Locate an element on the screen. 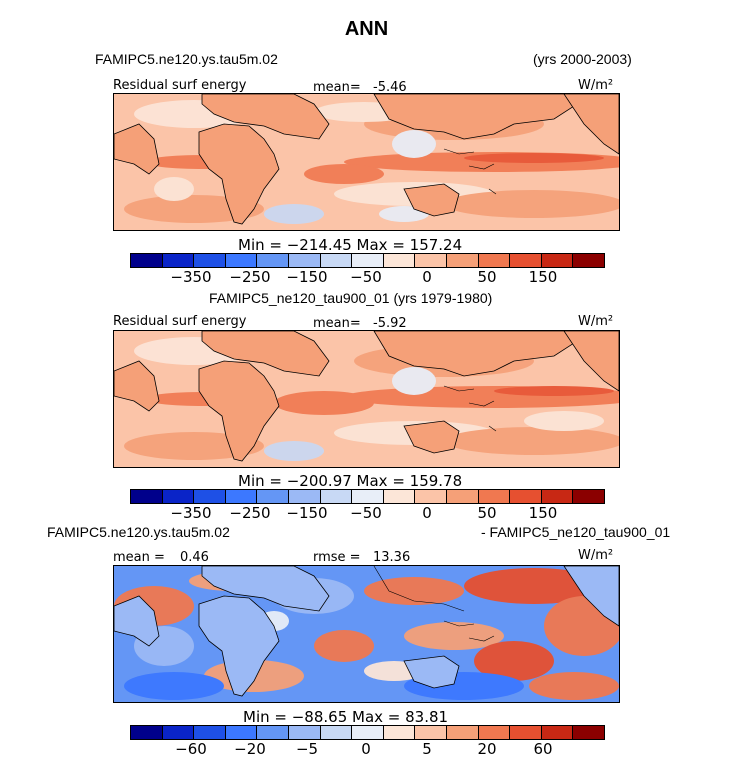 Image resolution: width=733 pixels, height=764 pixels. panel1-mean-value: -5.46 is located at coordinates (390, 87).